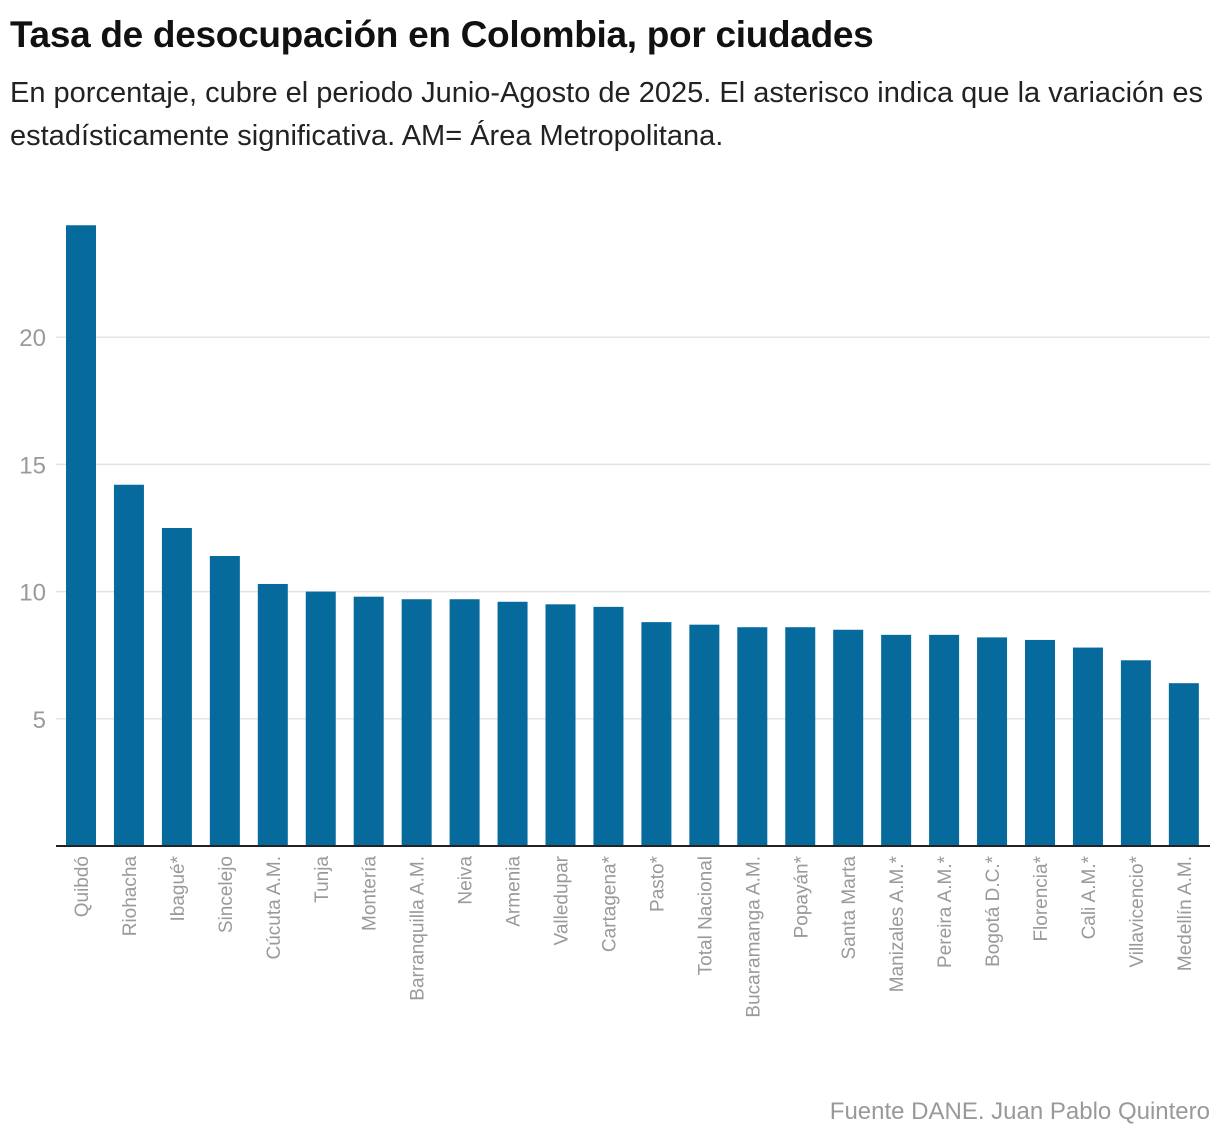 Image resolution: width=1220 pixels, height=1148 pixels. I want to click on x-tick-label: Villavicencio*, so click(1137, 911).